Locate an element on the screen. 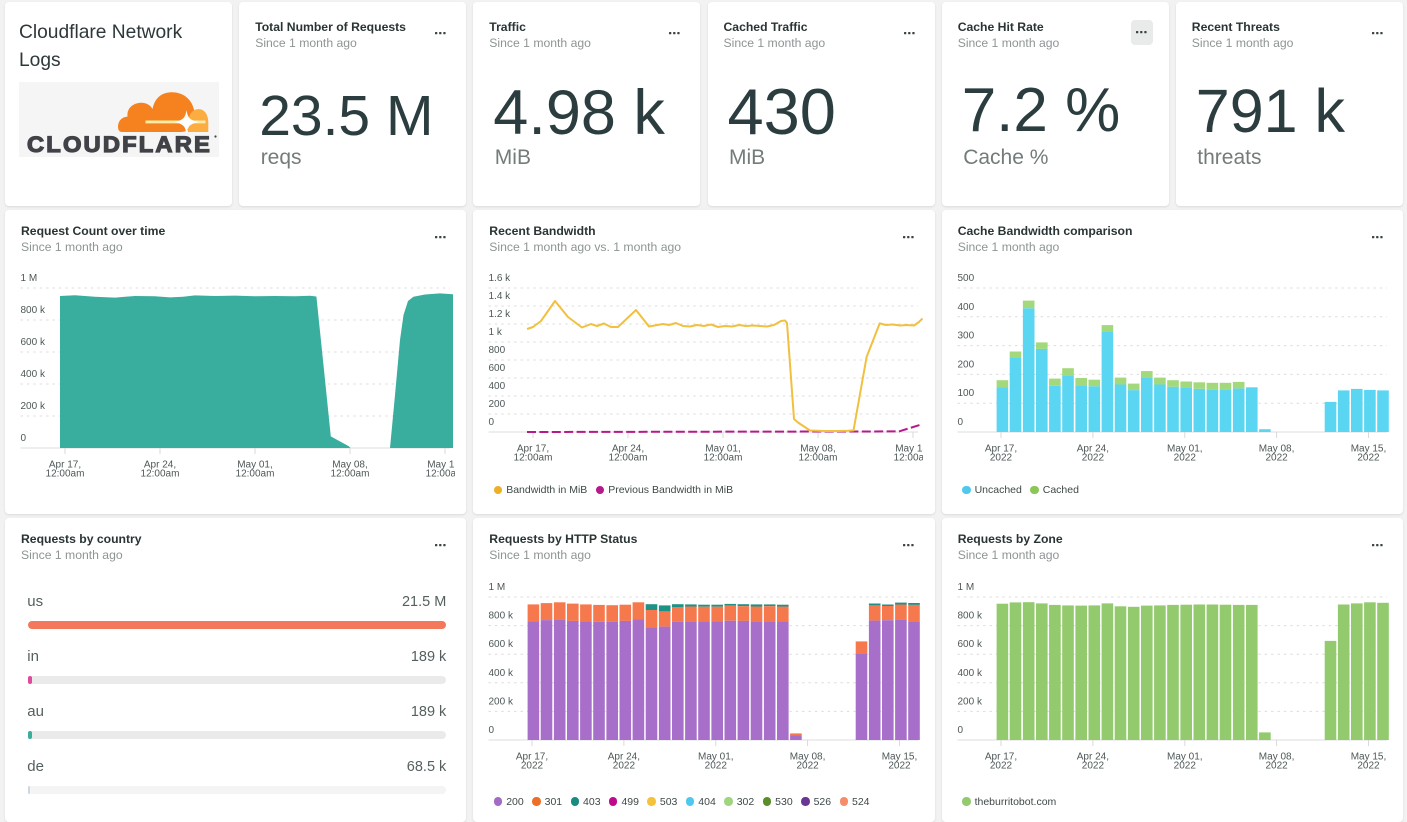 The image size is (1407, 822). svg-text: 1.4 k is located at coordinates (500, 296).